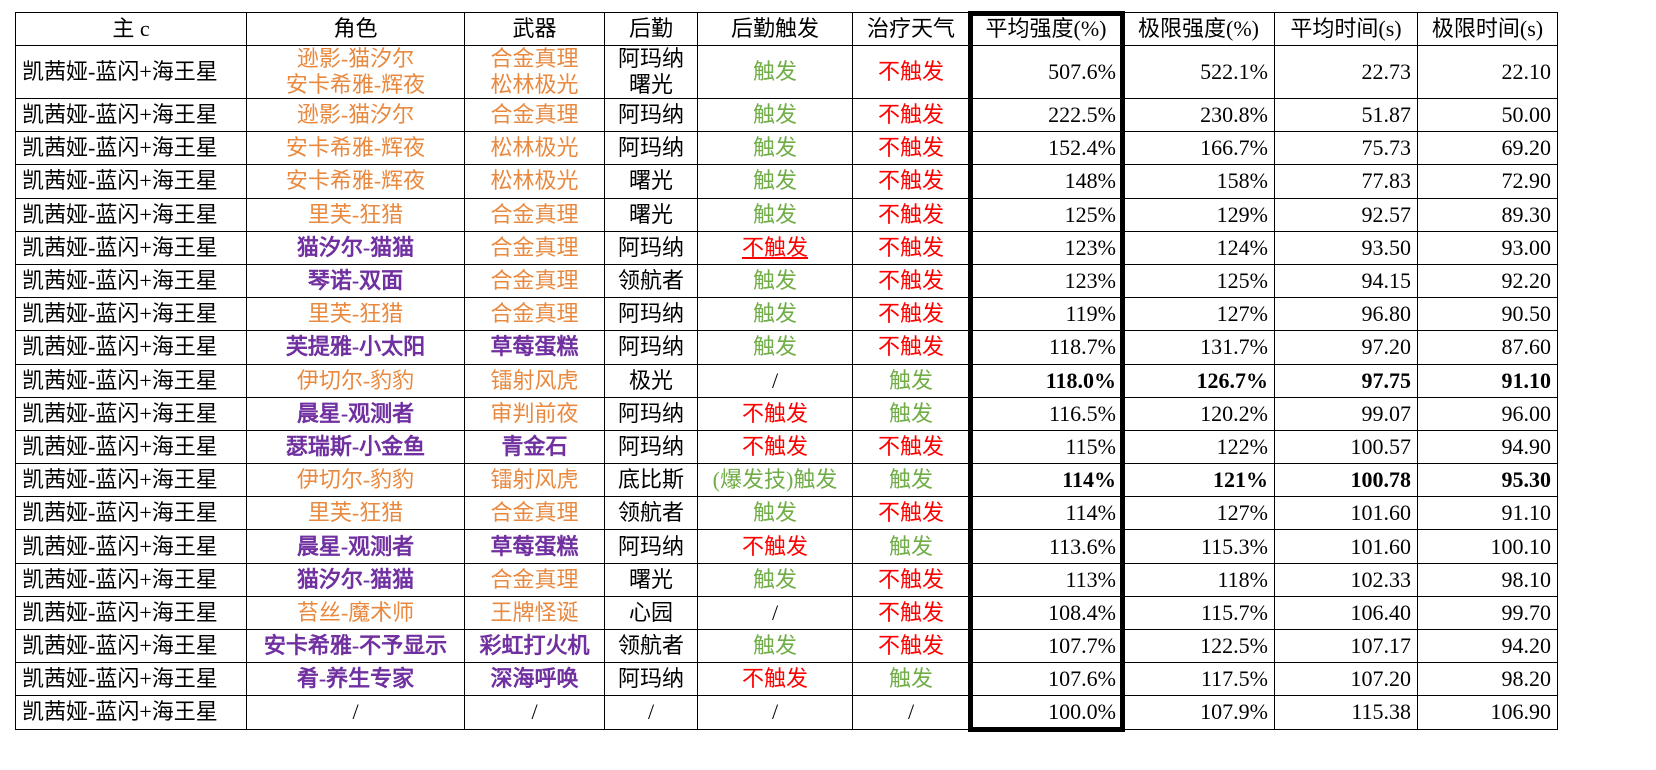 The width and height of the screenshot is (1656, 770). Describe the element at coordinates (1346, 72) in the screenshot. I see `avg-time-cell: 22.73` at that location.